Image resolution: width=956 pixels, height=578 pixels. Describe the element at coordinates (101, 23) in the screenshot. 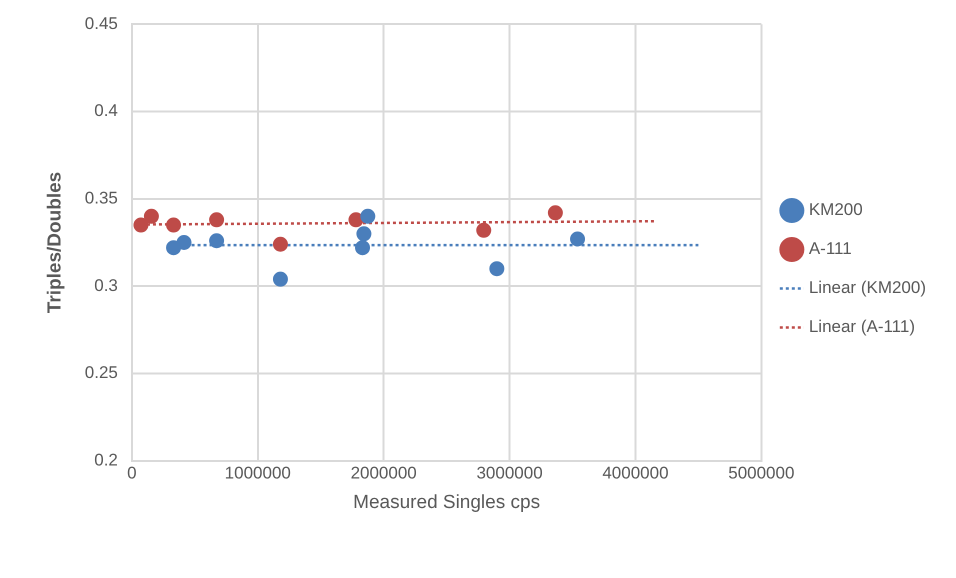

I see `y-tick-label: 0.45` at that location.